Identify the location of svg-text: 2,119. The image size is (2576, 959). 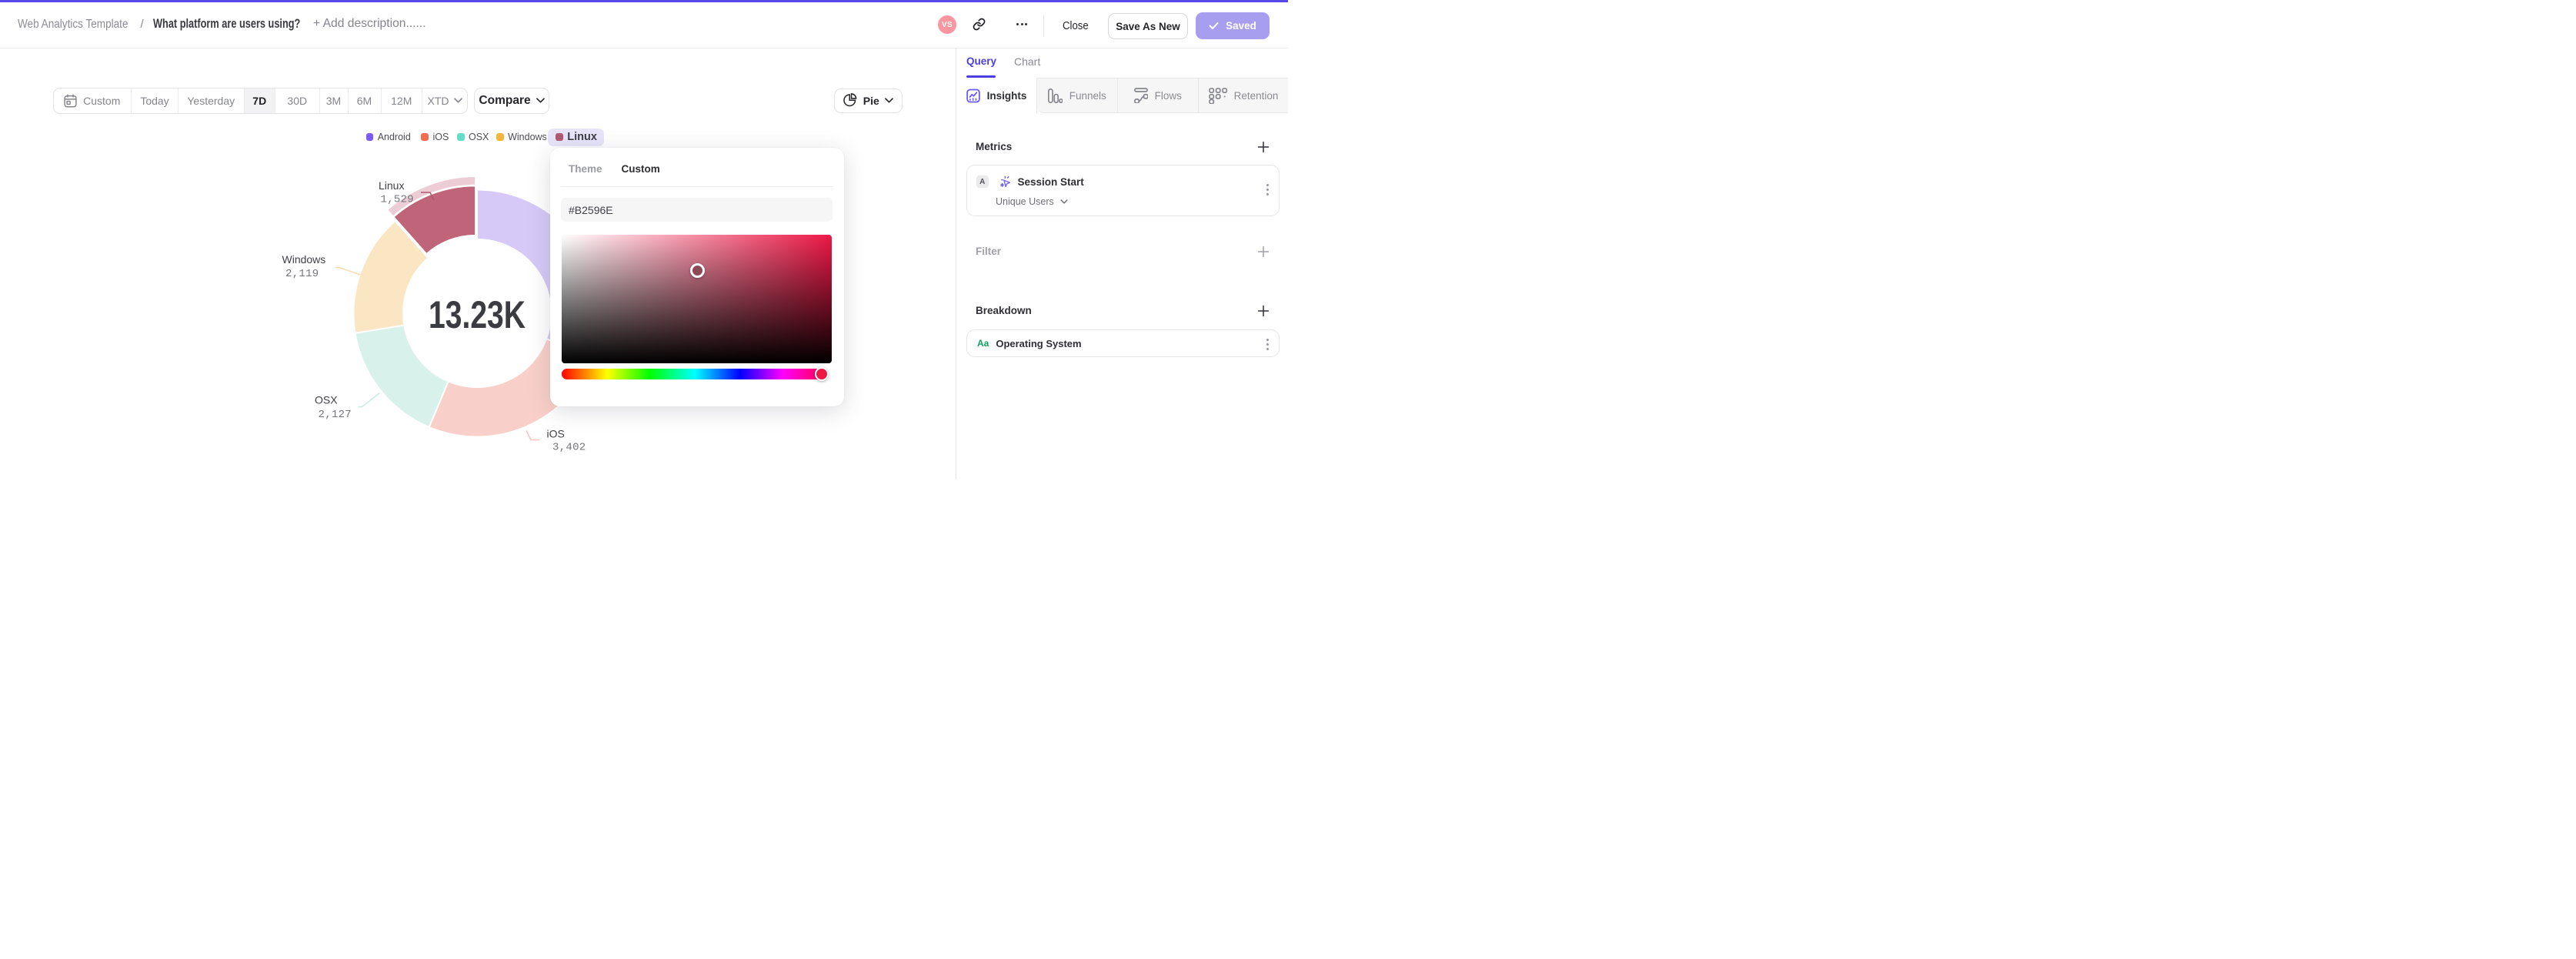
(302, 274).